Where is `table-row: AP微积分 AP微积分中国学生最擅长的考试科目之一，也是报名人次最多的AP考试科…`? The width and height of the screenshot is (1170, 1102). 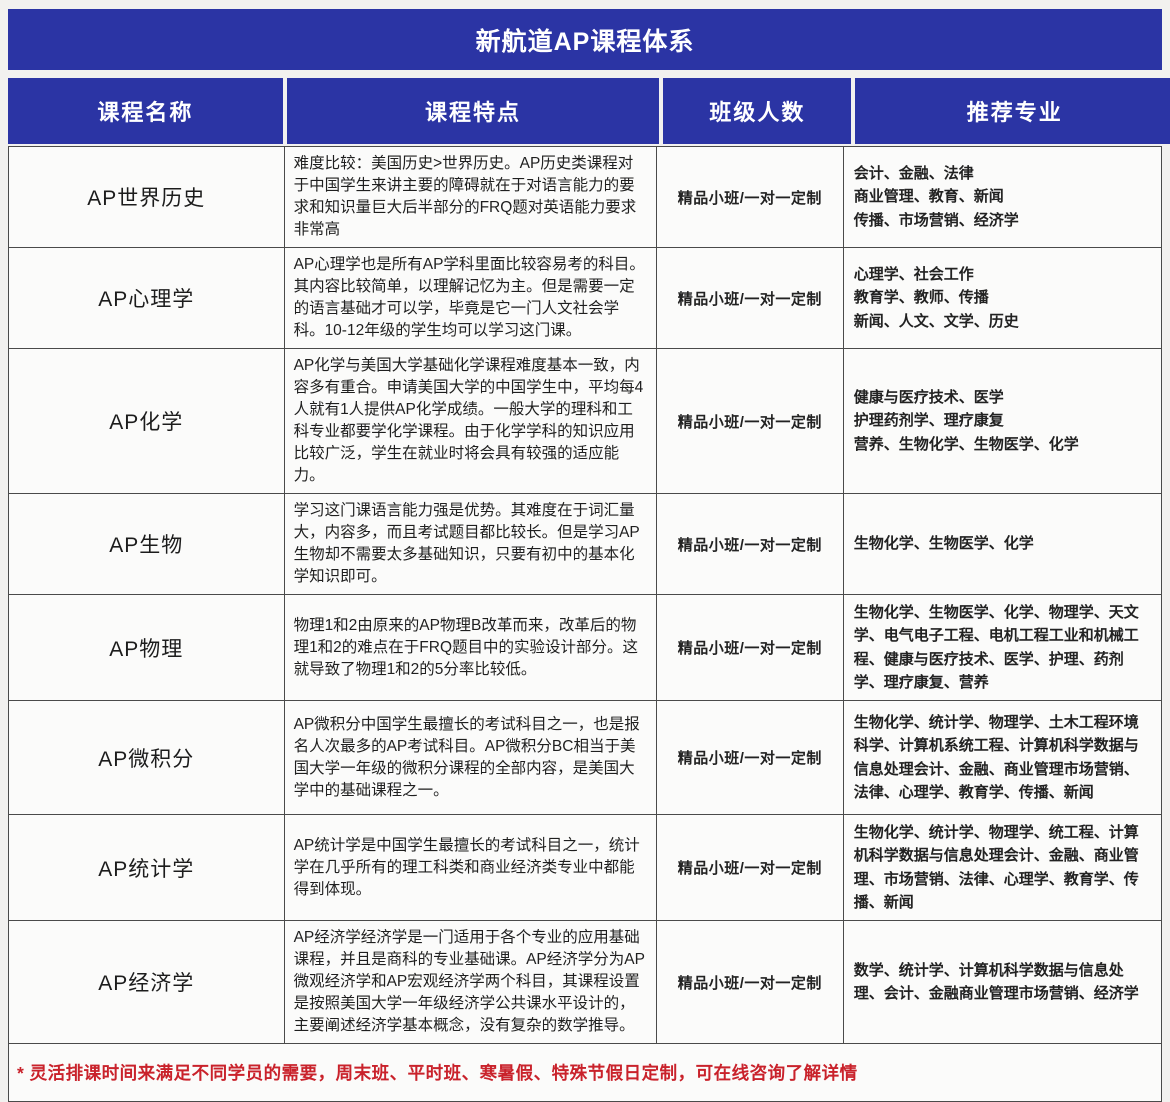 table-row: AP微积分 AP微积分中国学生最擅长的考试科目之一，也是报名人次最多的AP考试科… is located at coordinates (585, 757).